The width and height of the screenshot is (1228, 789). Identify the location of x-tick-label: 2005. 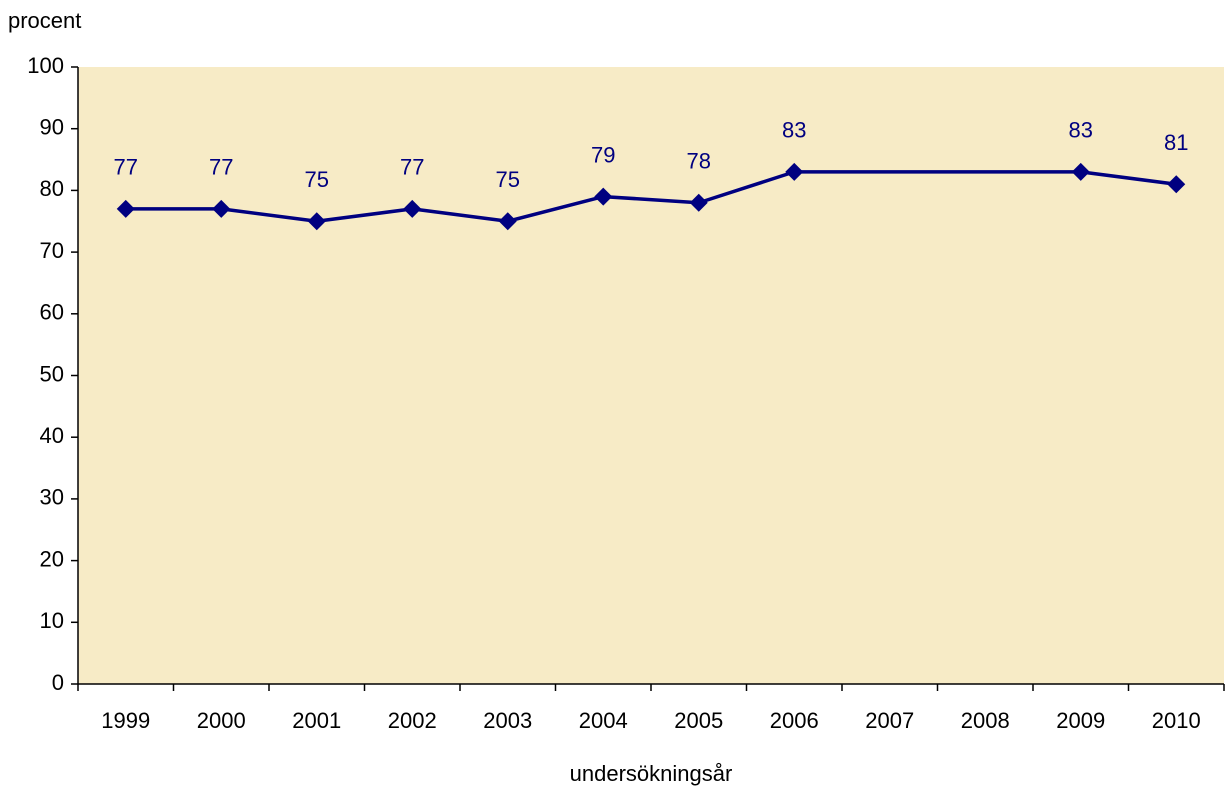
(698, 720).